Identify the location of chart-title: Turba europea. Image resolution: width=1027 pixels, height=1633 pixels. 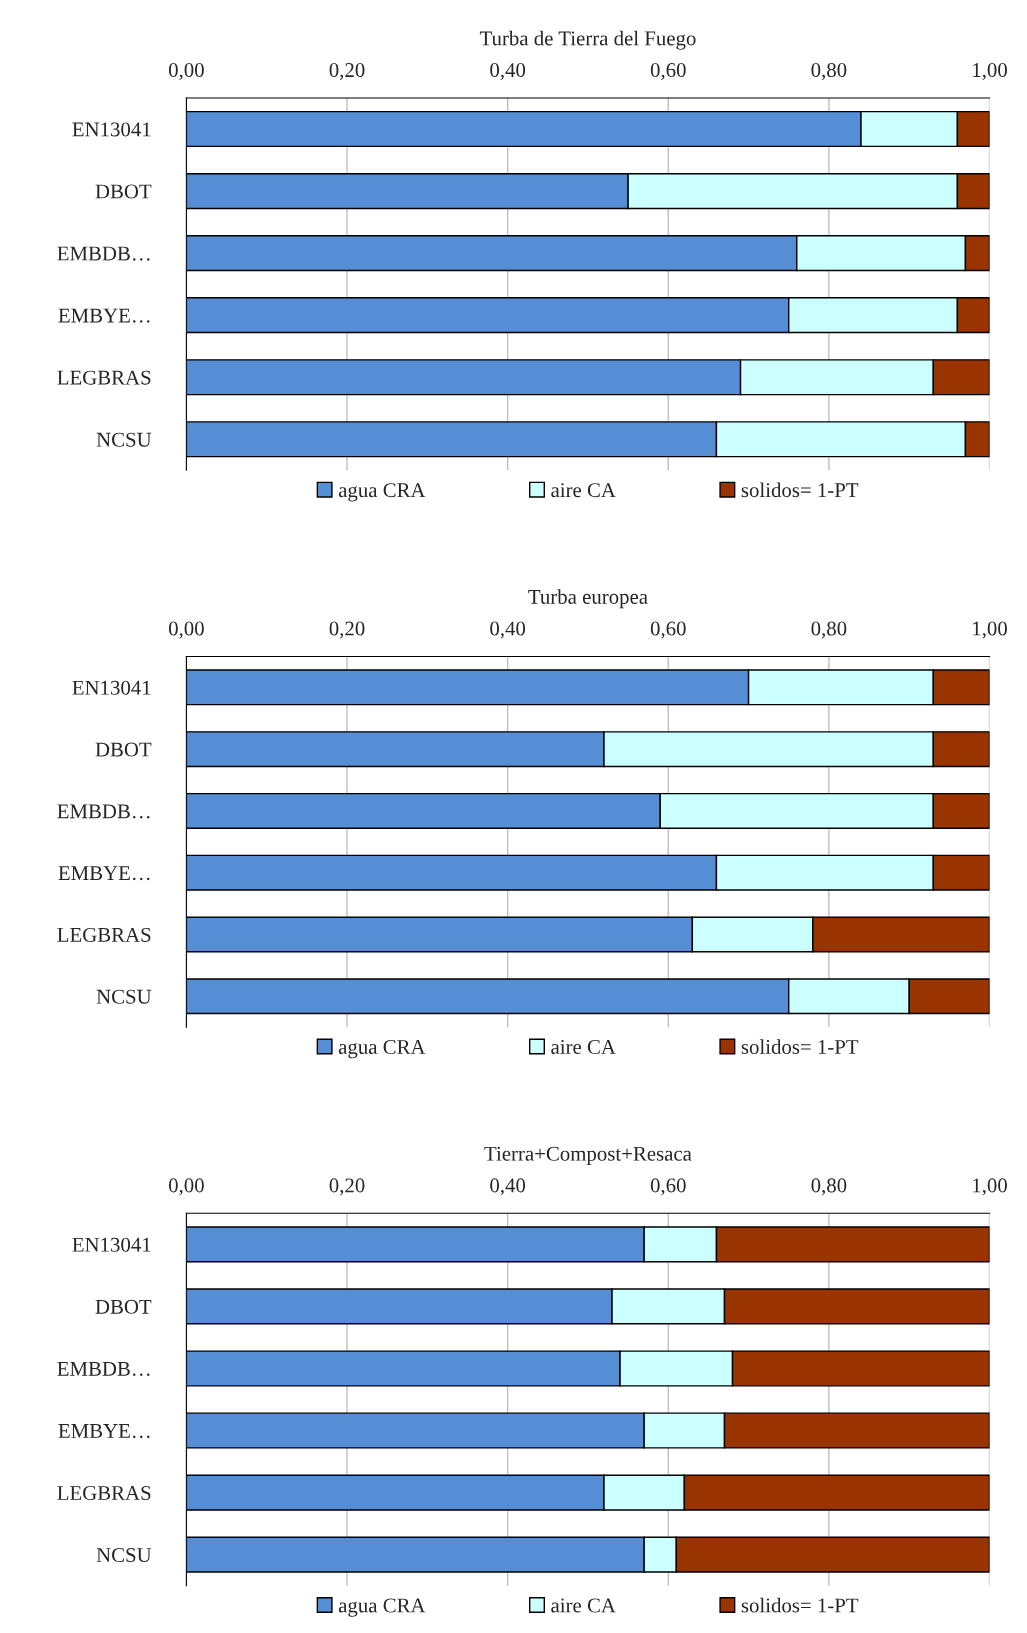
(588, 599).